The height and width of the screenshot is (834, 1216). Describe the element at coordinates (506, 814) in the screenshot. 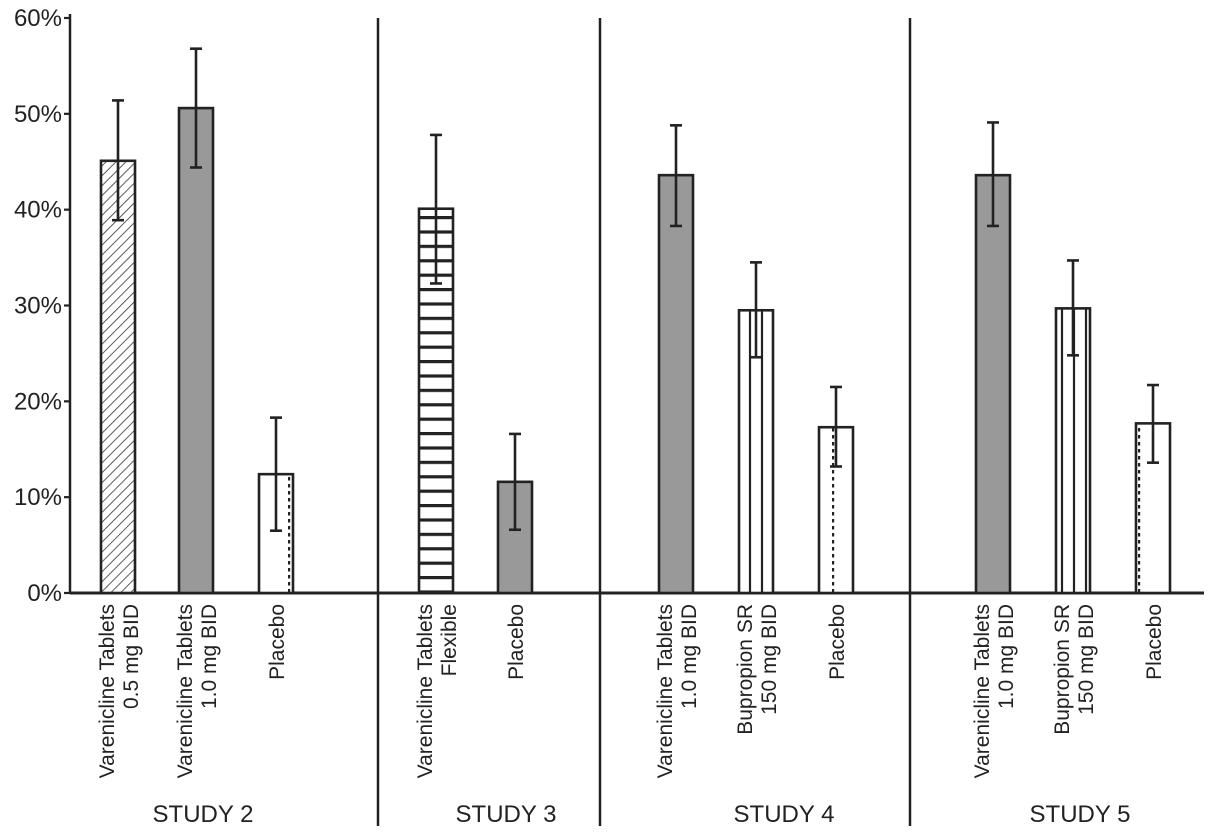

I see `study-label: STUDY 3` at that location.